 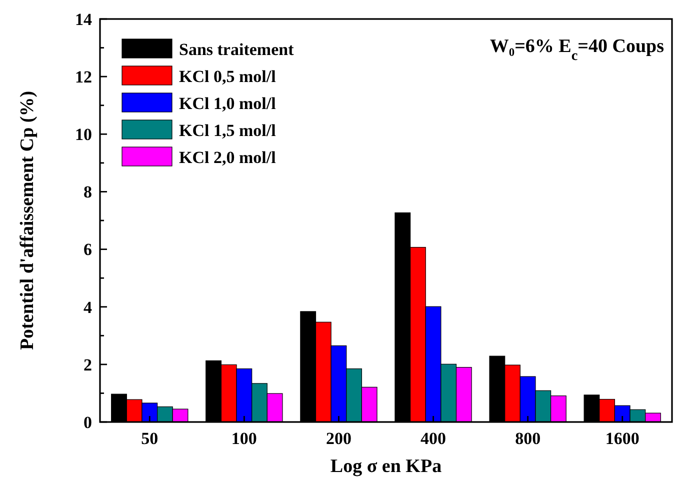 I want to click on legend-label: KCl 1,0 mol/l, so click(x=227, y=103).